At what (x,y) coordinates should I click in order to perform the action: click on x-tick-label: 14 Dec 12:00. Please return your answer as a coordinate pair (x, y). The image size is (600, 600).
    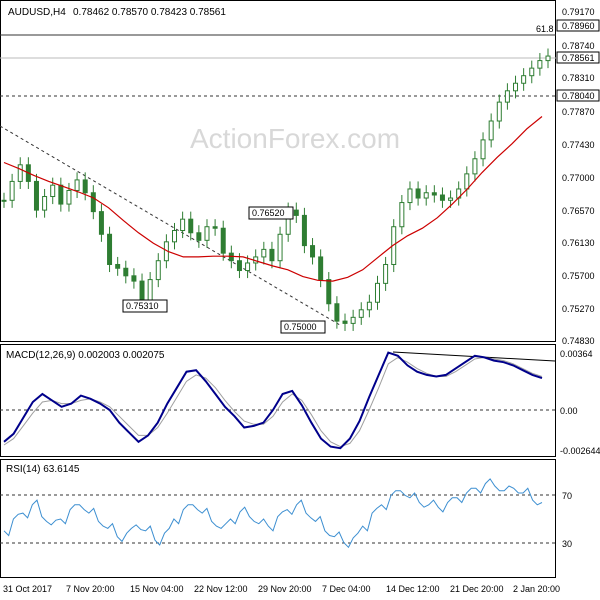
    Looking at the image, I should click on (413, 589).